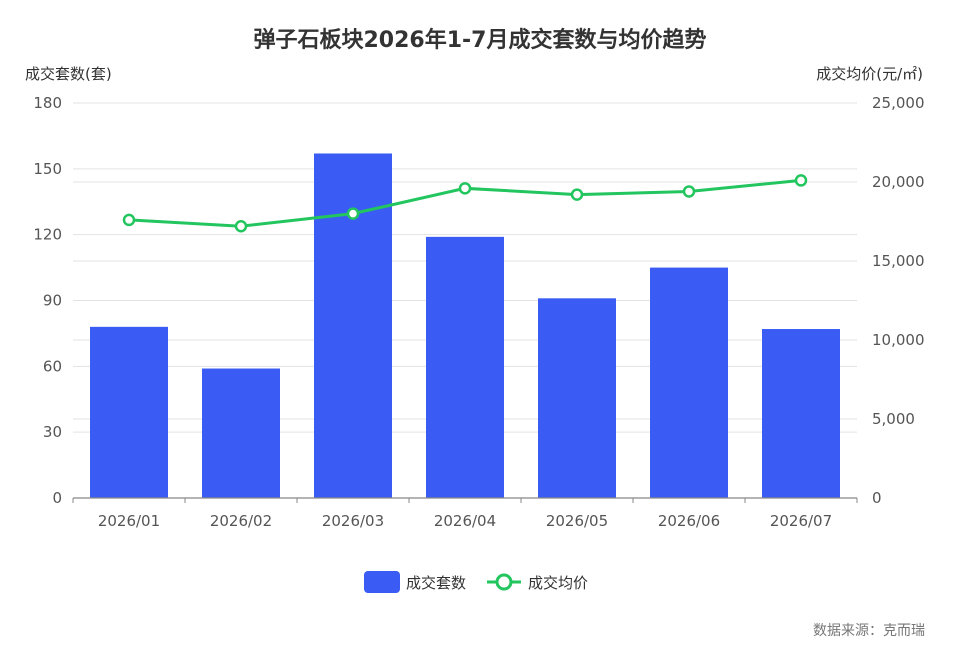 The width and height of the screenshot is (960, 655). Describe the element at coordinates (898, 261) in the screenshot. I see `y-right-tick-label: 15,000` at that location.